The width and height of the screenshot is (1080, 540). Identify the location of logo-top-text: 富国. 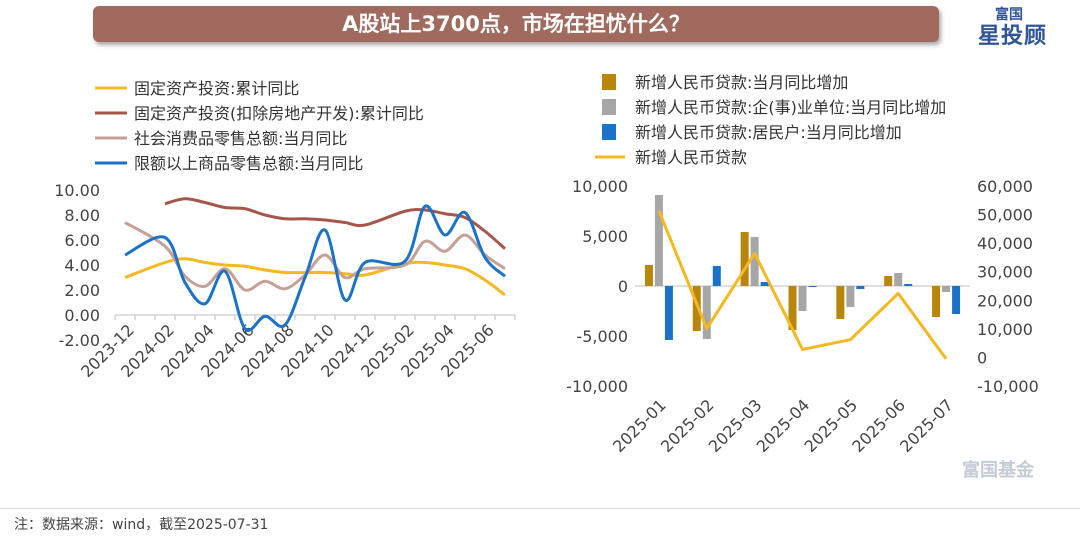
(1009, 15).